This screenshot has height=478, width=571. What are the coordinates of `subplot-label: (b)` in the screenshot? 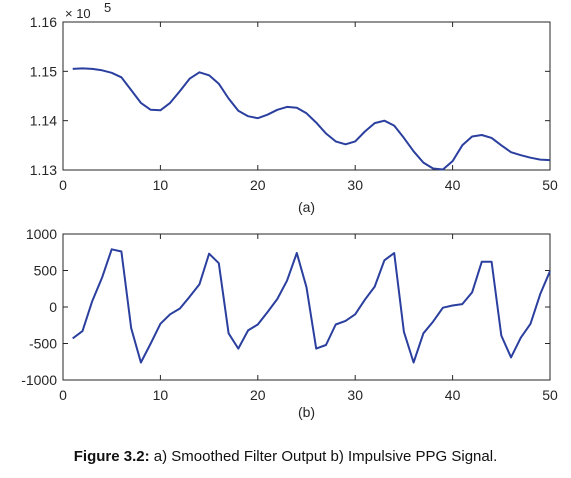 It's located at (306, 412).